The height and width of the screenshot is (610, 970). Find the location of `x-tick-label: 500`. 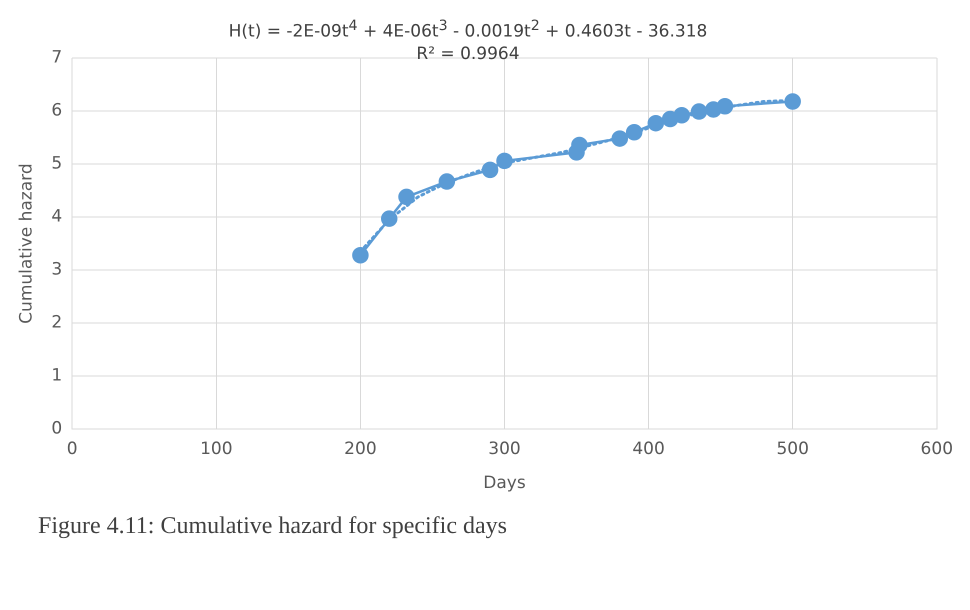

x-tick-label: 500 is located at coordinates (792, 448).